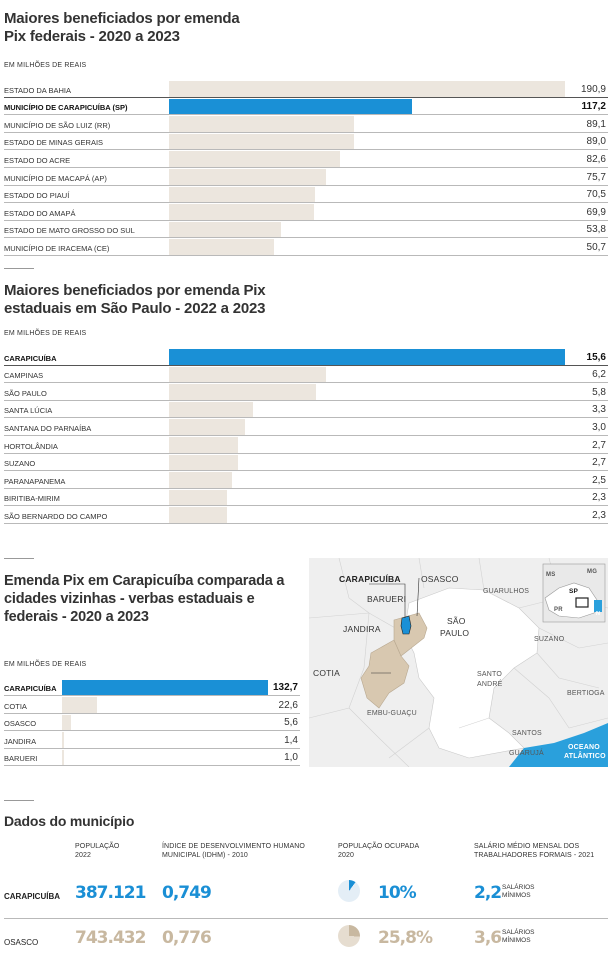 The width and height of the screenshot is (610, 963). What do you see at coordinates (69, 231) in the screenshot?
I see `bar-label: ESTADO DE MATO GROSSO DO SUL` at bounding box center [69, 231].